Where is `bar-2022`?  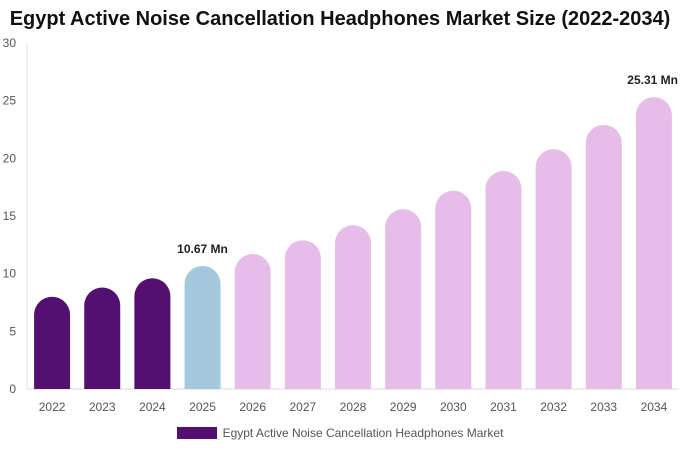
bar-2022 is located at coordinates (52, 342).